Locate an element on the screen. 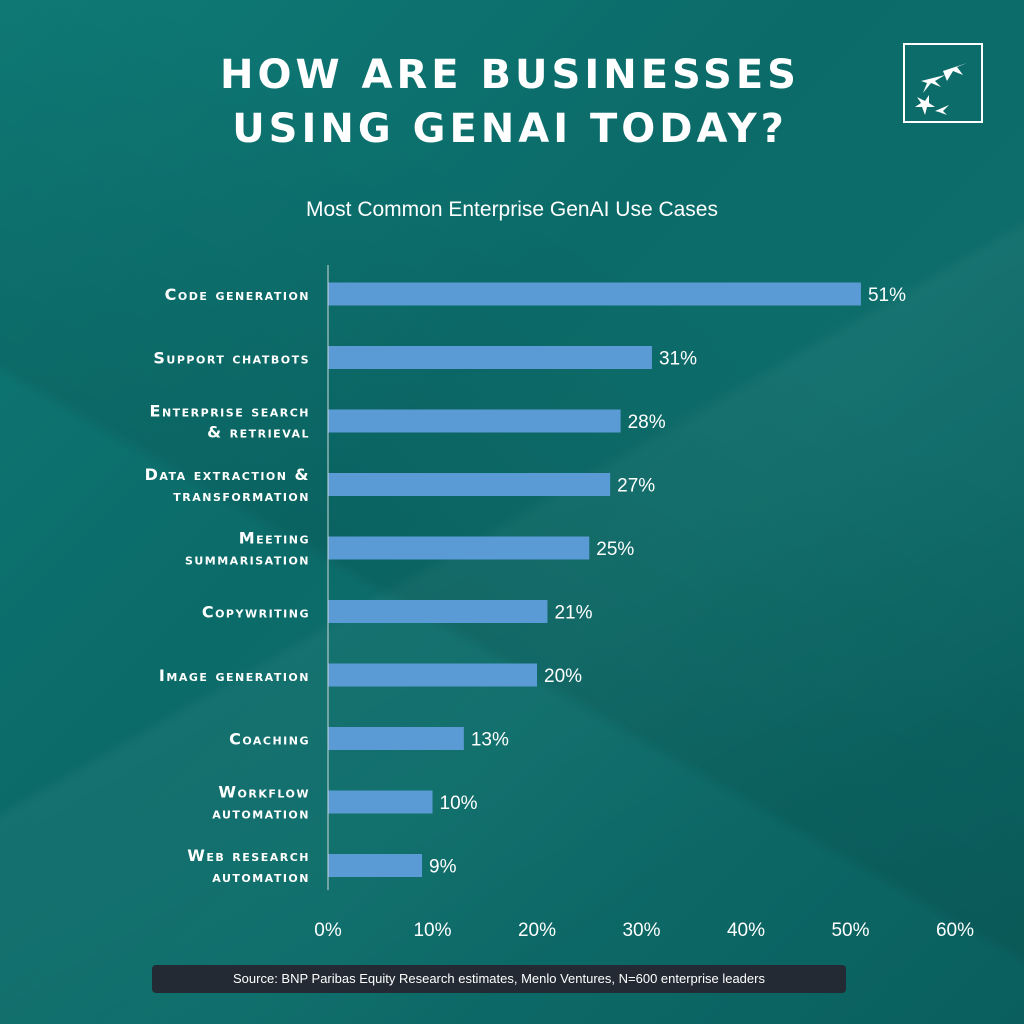 This screenshot has height=1024, width=1024. data-label: 13% is located at coordinates (490, 740).